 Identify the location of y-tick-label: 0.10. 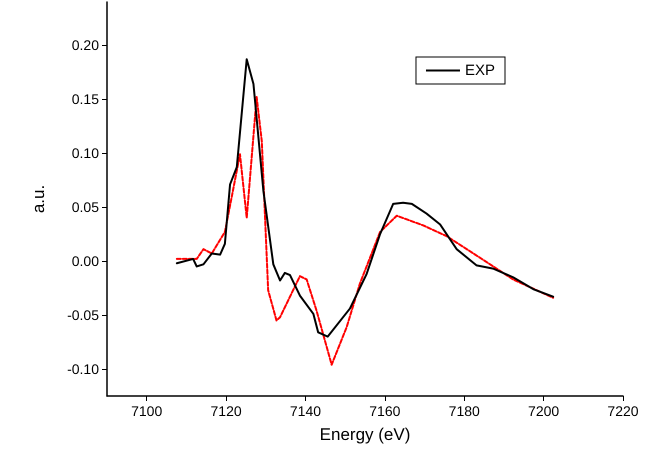
(86, 153).